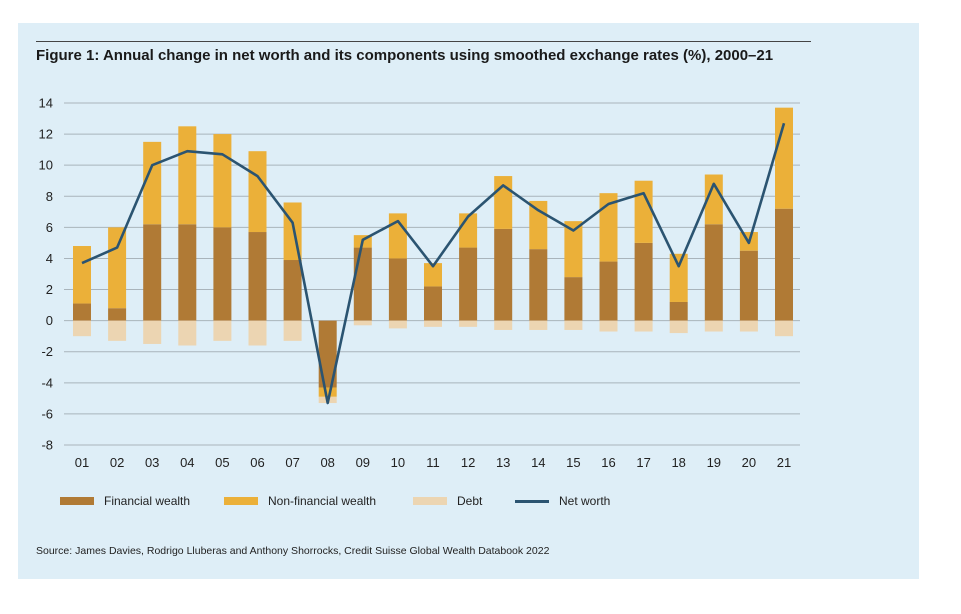 The image size is (961, 614). What do you see at coordinates (585, 501) in the screenshot?
I see `legend-label-networth: Net worth` at bounding box center [585, 501].